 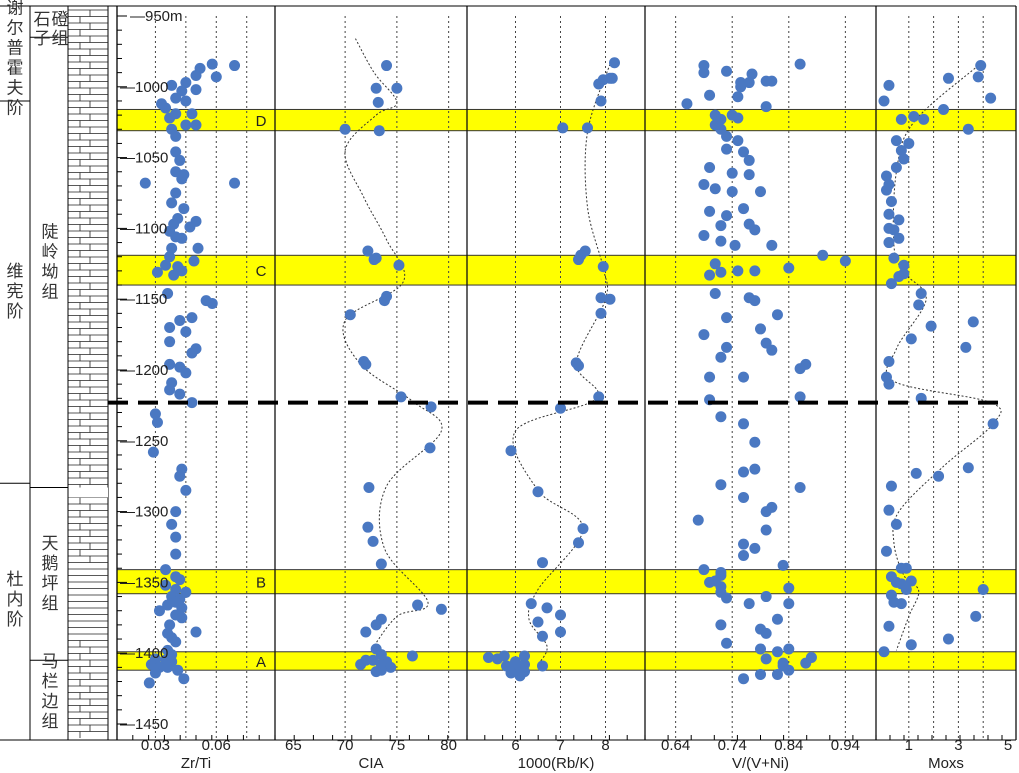 I want to click on depth-tick-label: —1000, so click(x=144, y=87).